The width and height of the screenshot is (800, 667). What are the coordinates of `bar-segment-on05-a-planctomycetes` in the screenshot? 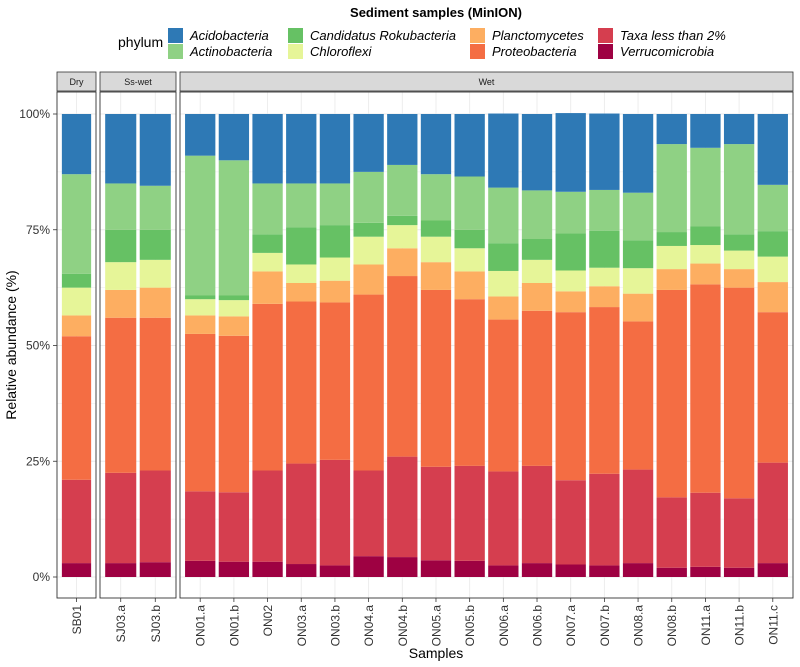 It's located at (436, 276).